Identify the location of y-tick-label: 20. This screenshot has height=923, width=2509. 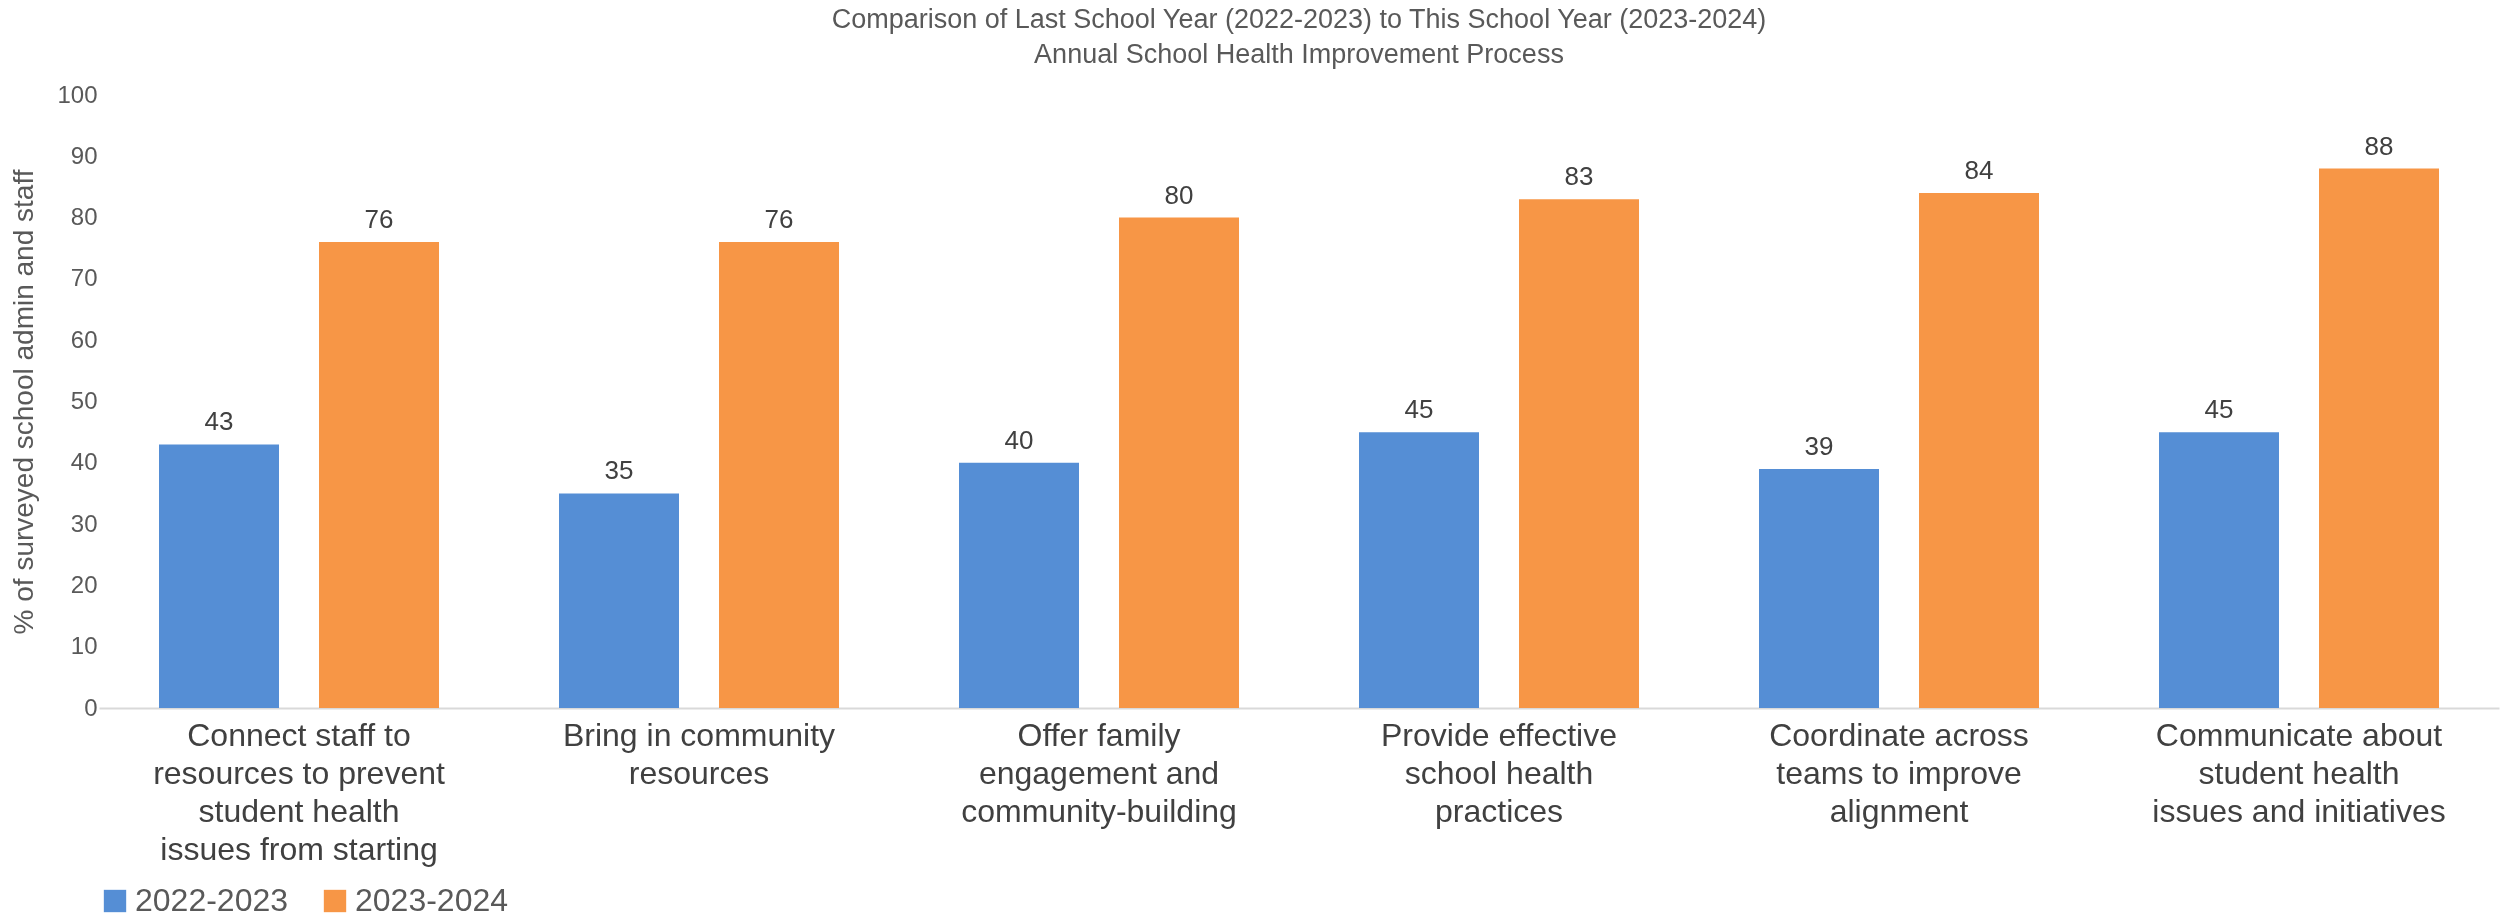
(84, 584).